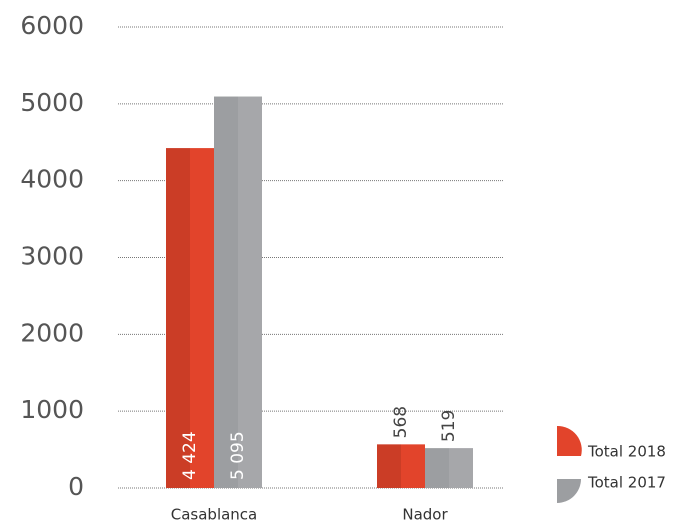  Describe the element at coordinates (190, 455) in the screenshot. I see `value-label: 4 424` at that location.